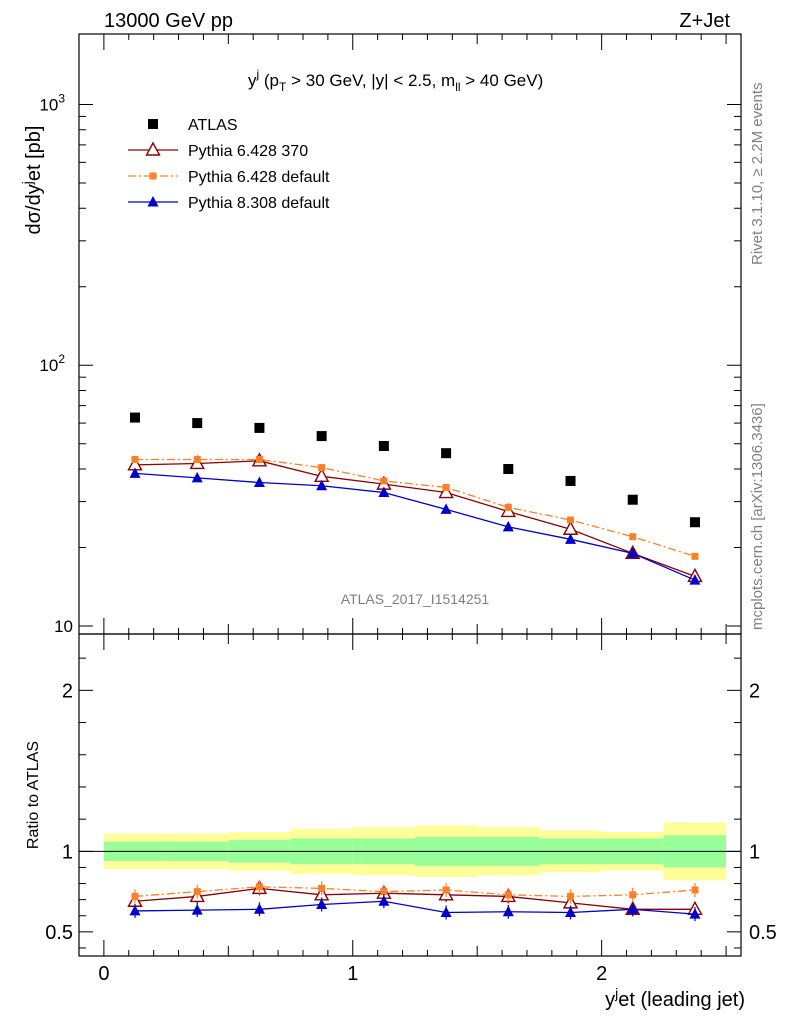 The image size is (786, 1024). What do you see at coordinates (675, 998) in the screenshot?
I see `x-axis-label: yjet (leading jet)` at bounding box center [675, 998].